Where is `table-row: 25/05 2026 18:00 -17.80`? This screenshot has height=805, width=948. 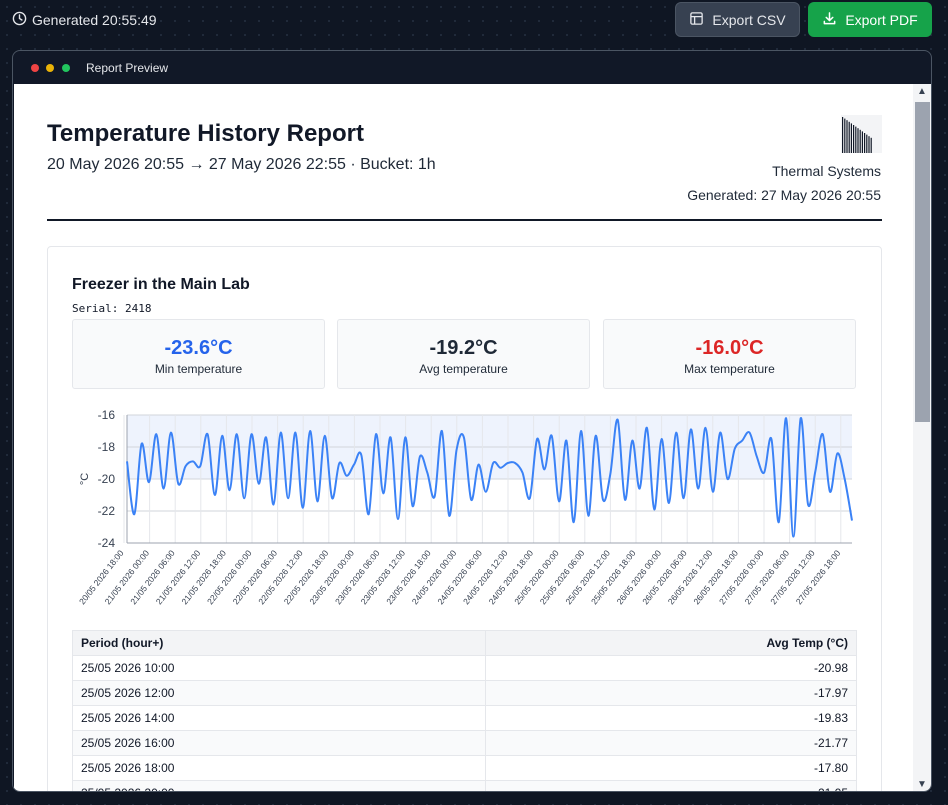 table-row: 25/05 2026 18:00 -17.80 is located at coordinates (464, 768).